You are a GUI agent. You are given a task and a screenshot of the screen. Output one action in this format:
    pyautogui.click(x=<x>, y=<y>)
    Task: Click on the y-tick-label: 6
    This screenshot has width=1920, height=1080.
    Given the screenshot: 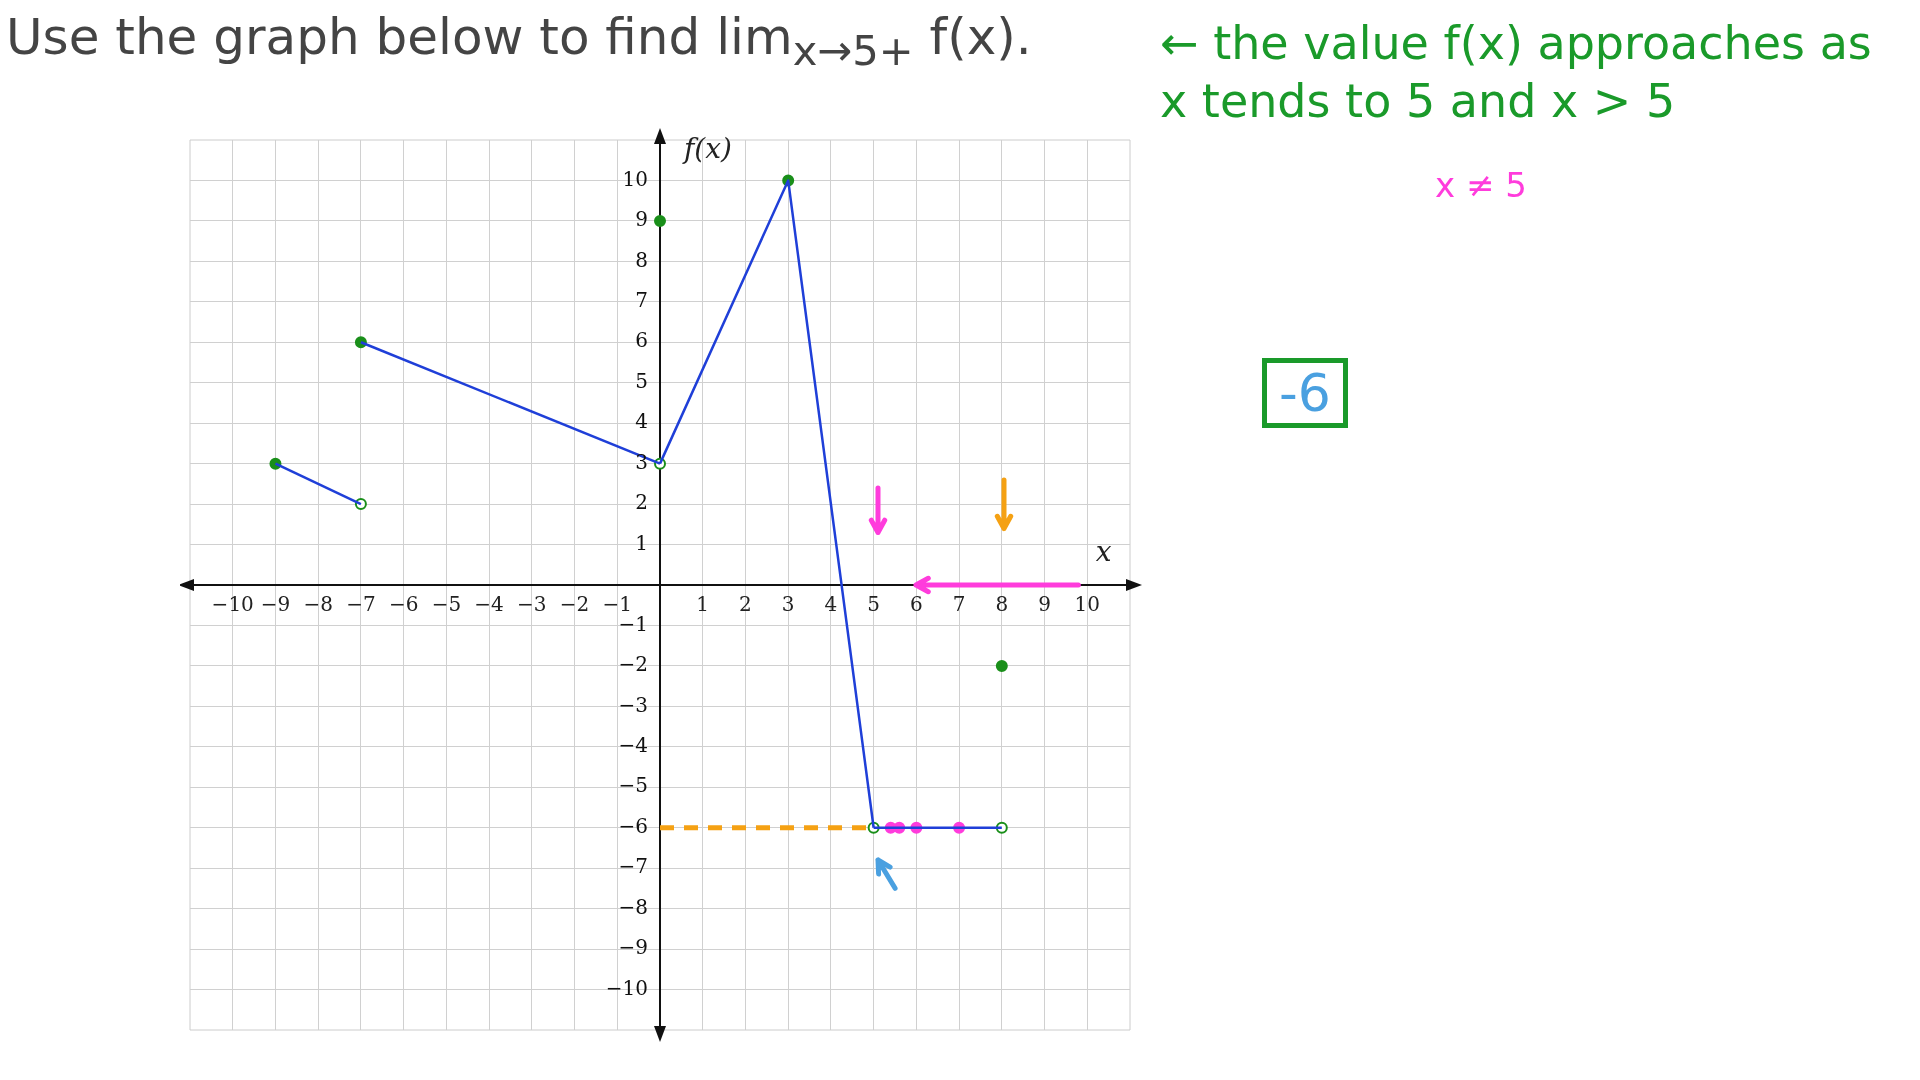 What is the action you would take?
    pyautogui.click(x=641, y=340)
    